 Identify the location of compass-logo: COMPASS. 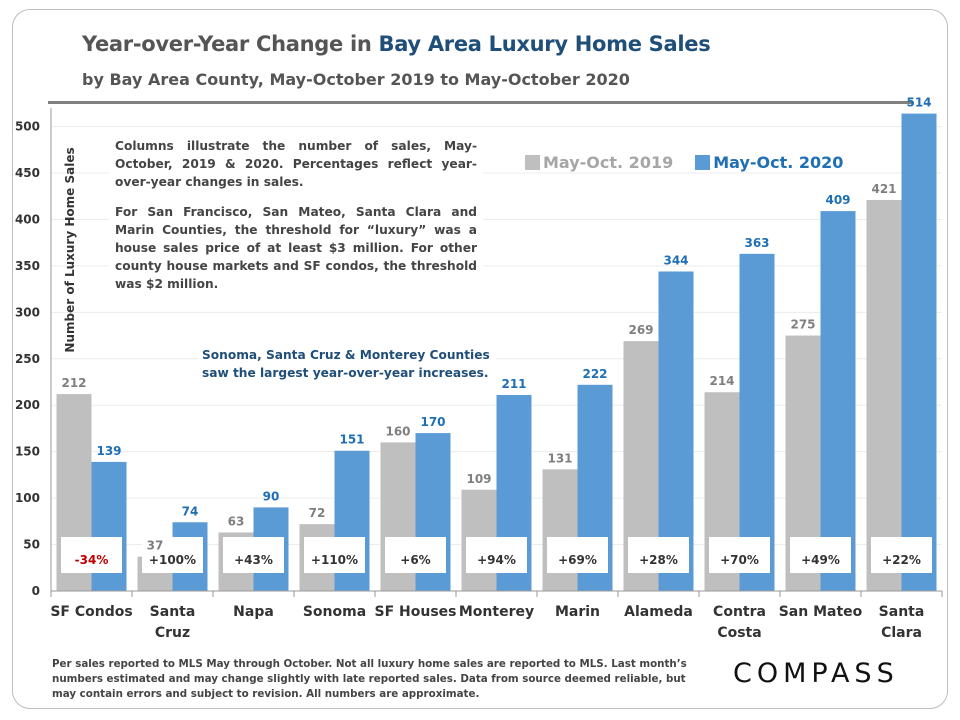
(816, 673).